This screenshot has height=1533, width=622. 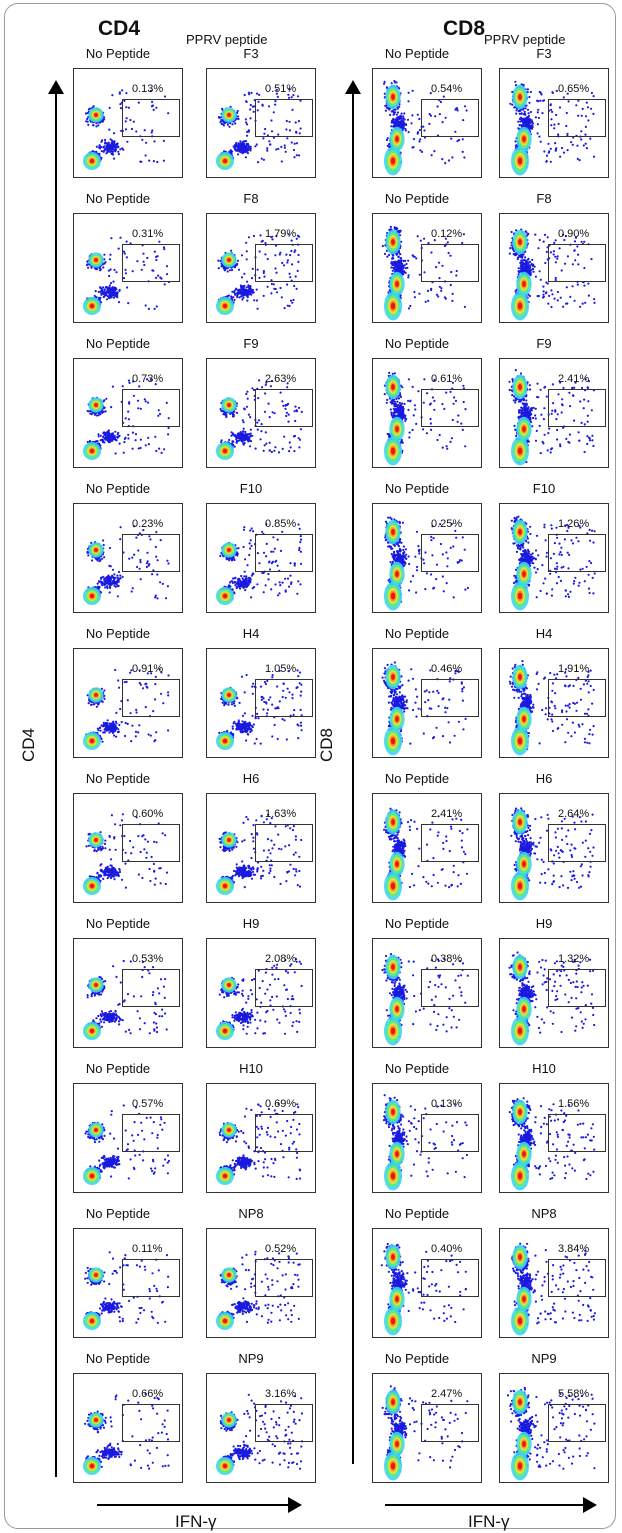 What do you see at coordinates (128, 413) in the screenshot?
I see `flow-plot: 0.73%` at bounding box center [128, 413].